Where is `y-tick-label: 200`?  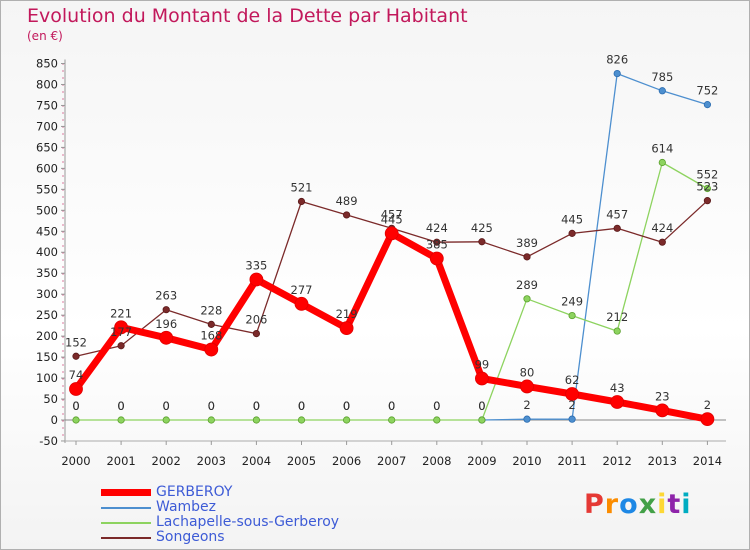
y-tick-label: 200 is located at coordinates (47, 336).